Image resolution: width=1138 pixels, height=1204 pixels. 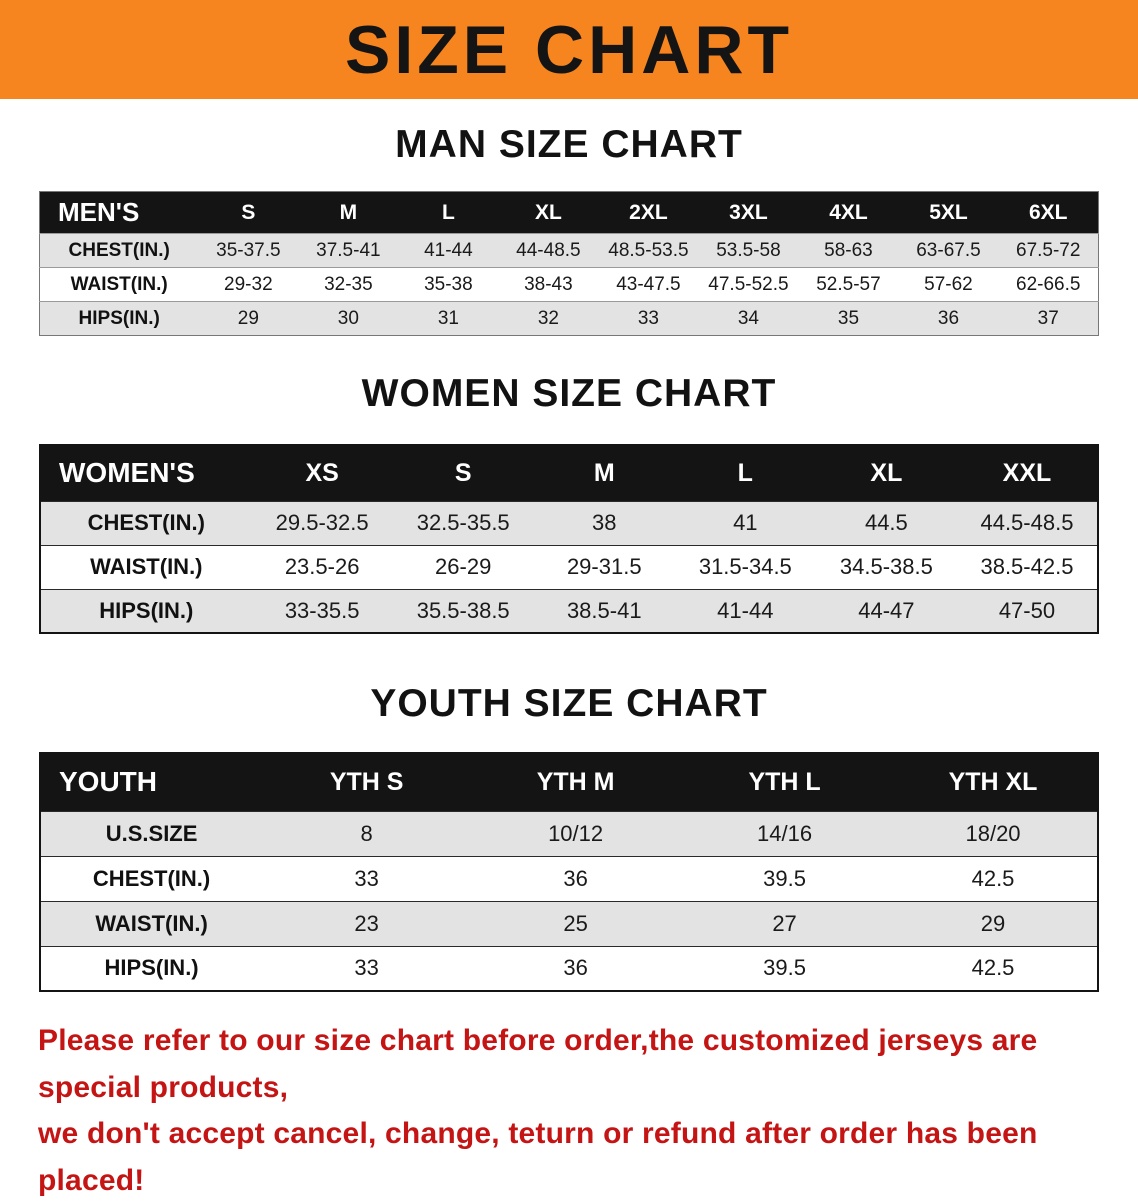 I want to click on size-column-header: XXL, so click(x=1027, y=473).